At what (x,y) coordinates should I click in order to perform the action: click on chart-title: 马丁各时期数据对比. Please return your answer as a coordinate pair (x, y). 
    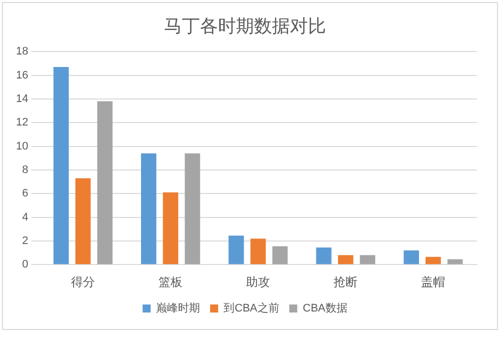
    Looking at the image, I should click on (245, 26).